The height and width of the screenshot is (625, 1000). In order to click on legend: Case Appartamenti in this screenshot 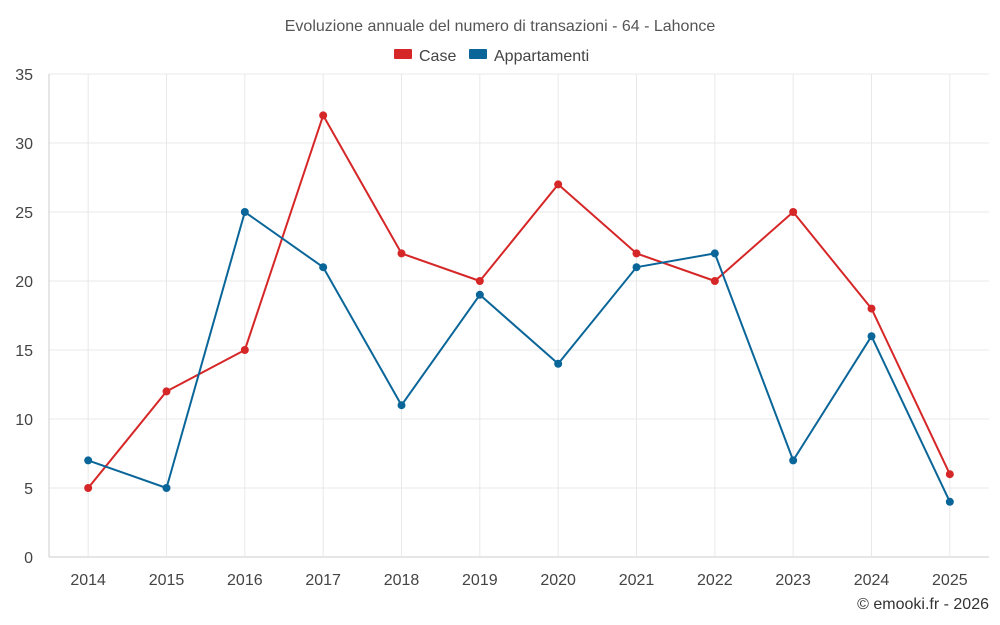, I will do `click(491, 56)`.